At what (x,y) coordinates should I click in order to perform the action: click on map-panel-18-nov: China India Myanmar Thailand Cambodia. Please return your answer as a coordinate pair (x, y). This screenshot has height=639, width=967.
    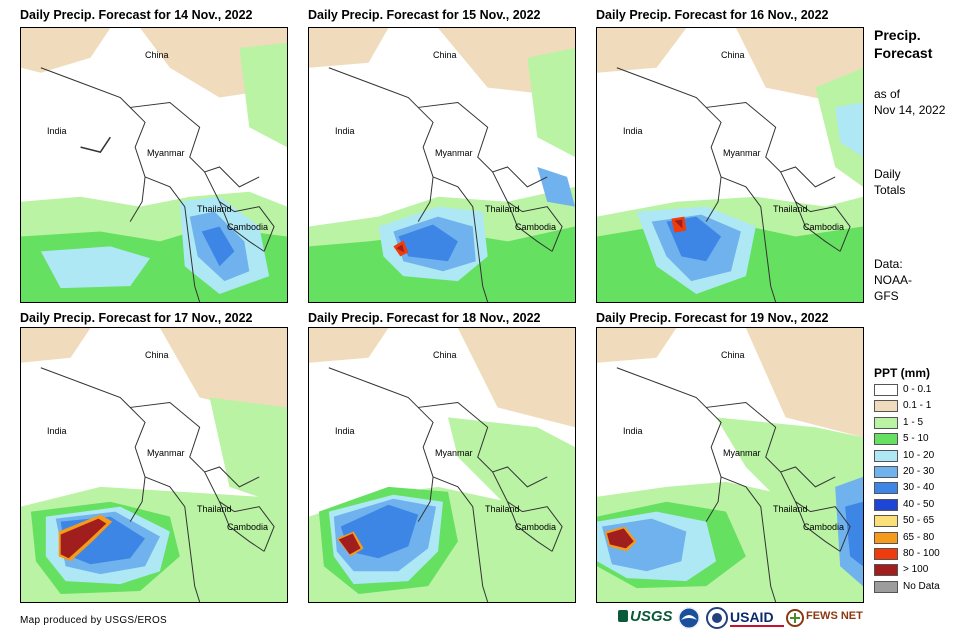
    Looking at the image, I should click on (442, 465).